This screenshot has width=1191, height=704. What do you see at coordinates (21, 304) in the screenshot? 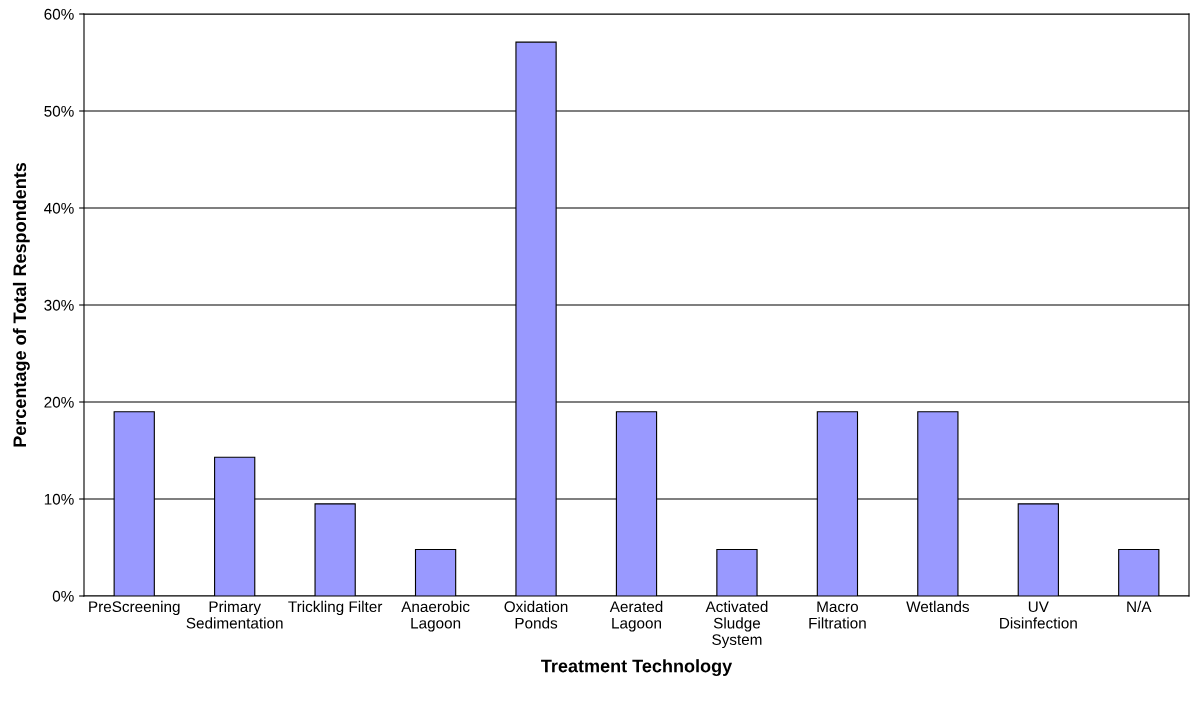
I see `y-axis-title: Percentage of Total Respondents` at bounding box center [21, 304].